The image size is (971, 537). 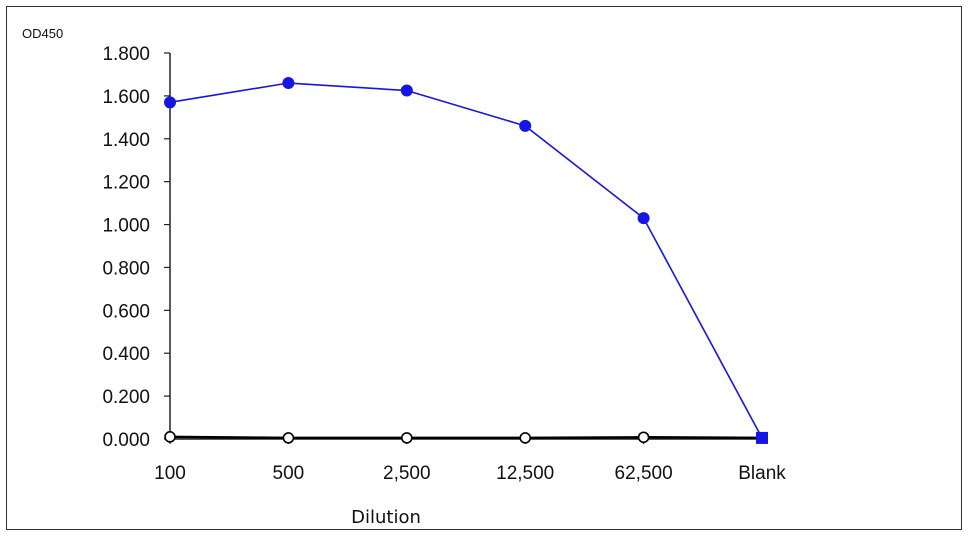 What do you see at coordinates (126, 183) in the screenshot?
I see `y-tick-label: 1.200` at bounding box center [126, 183].